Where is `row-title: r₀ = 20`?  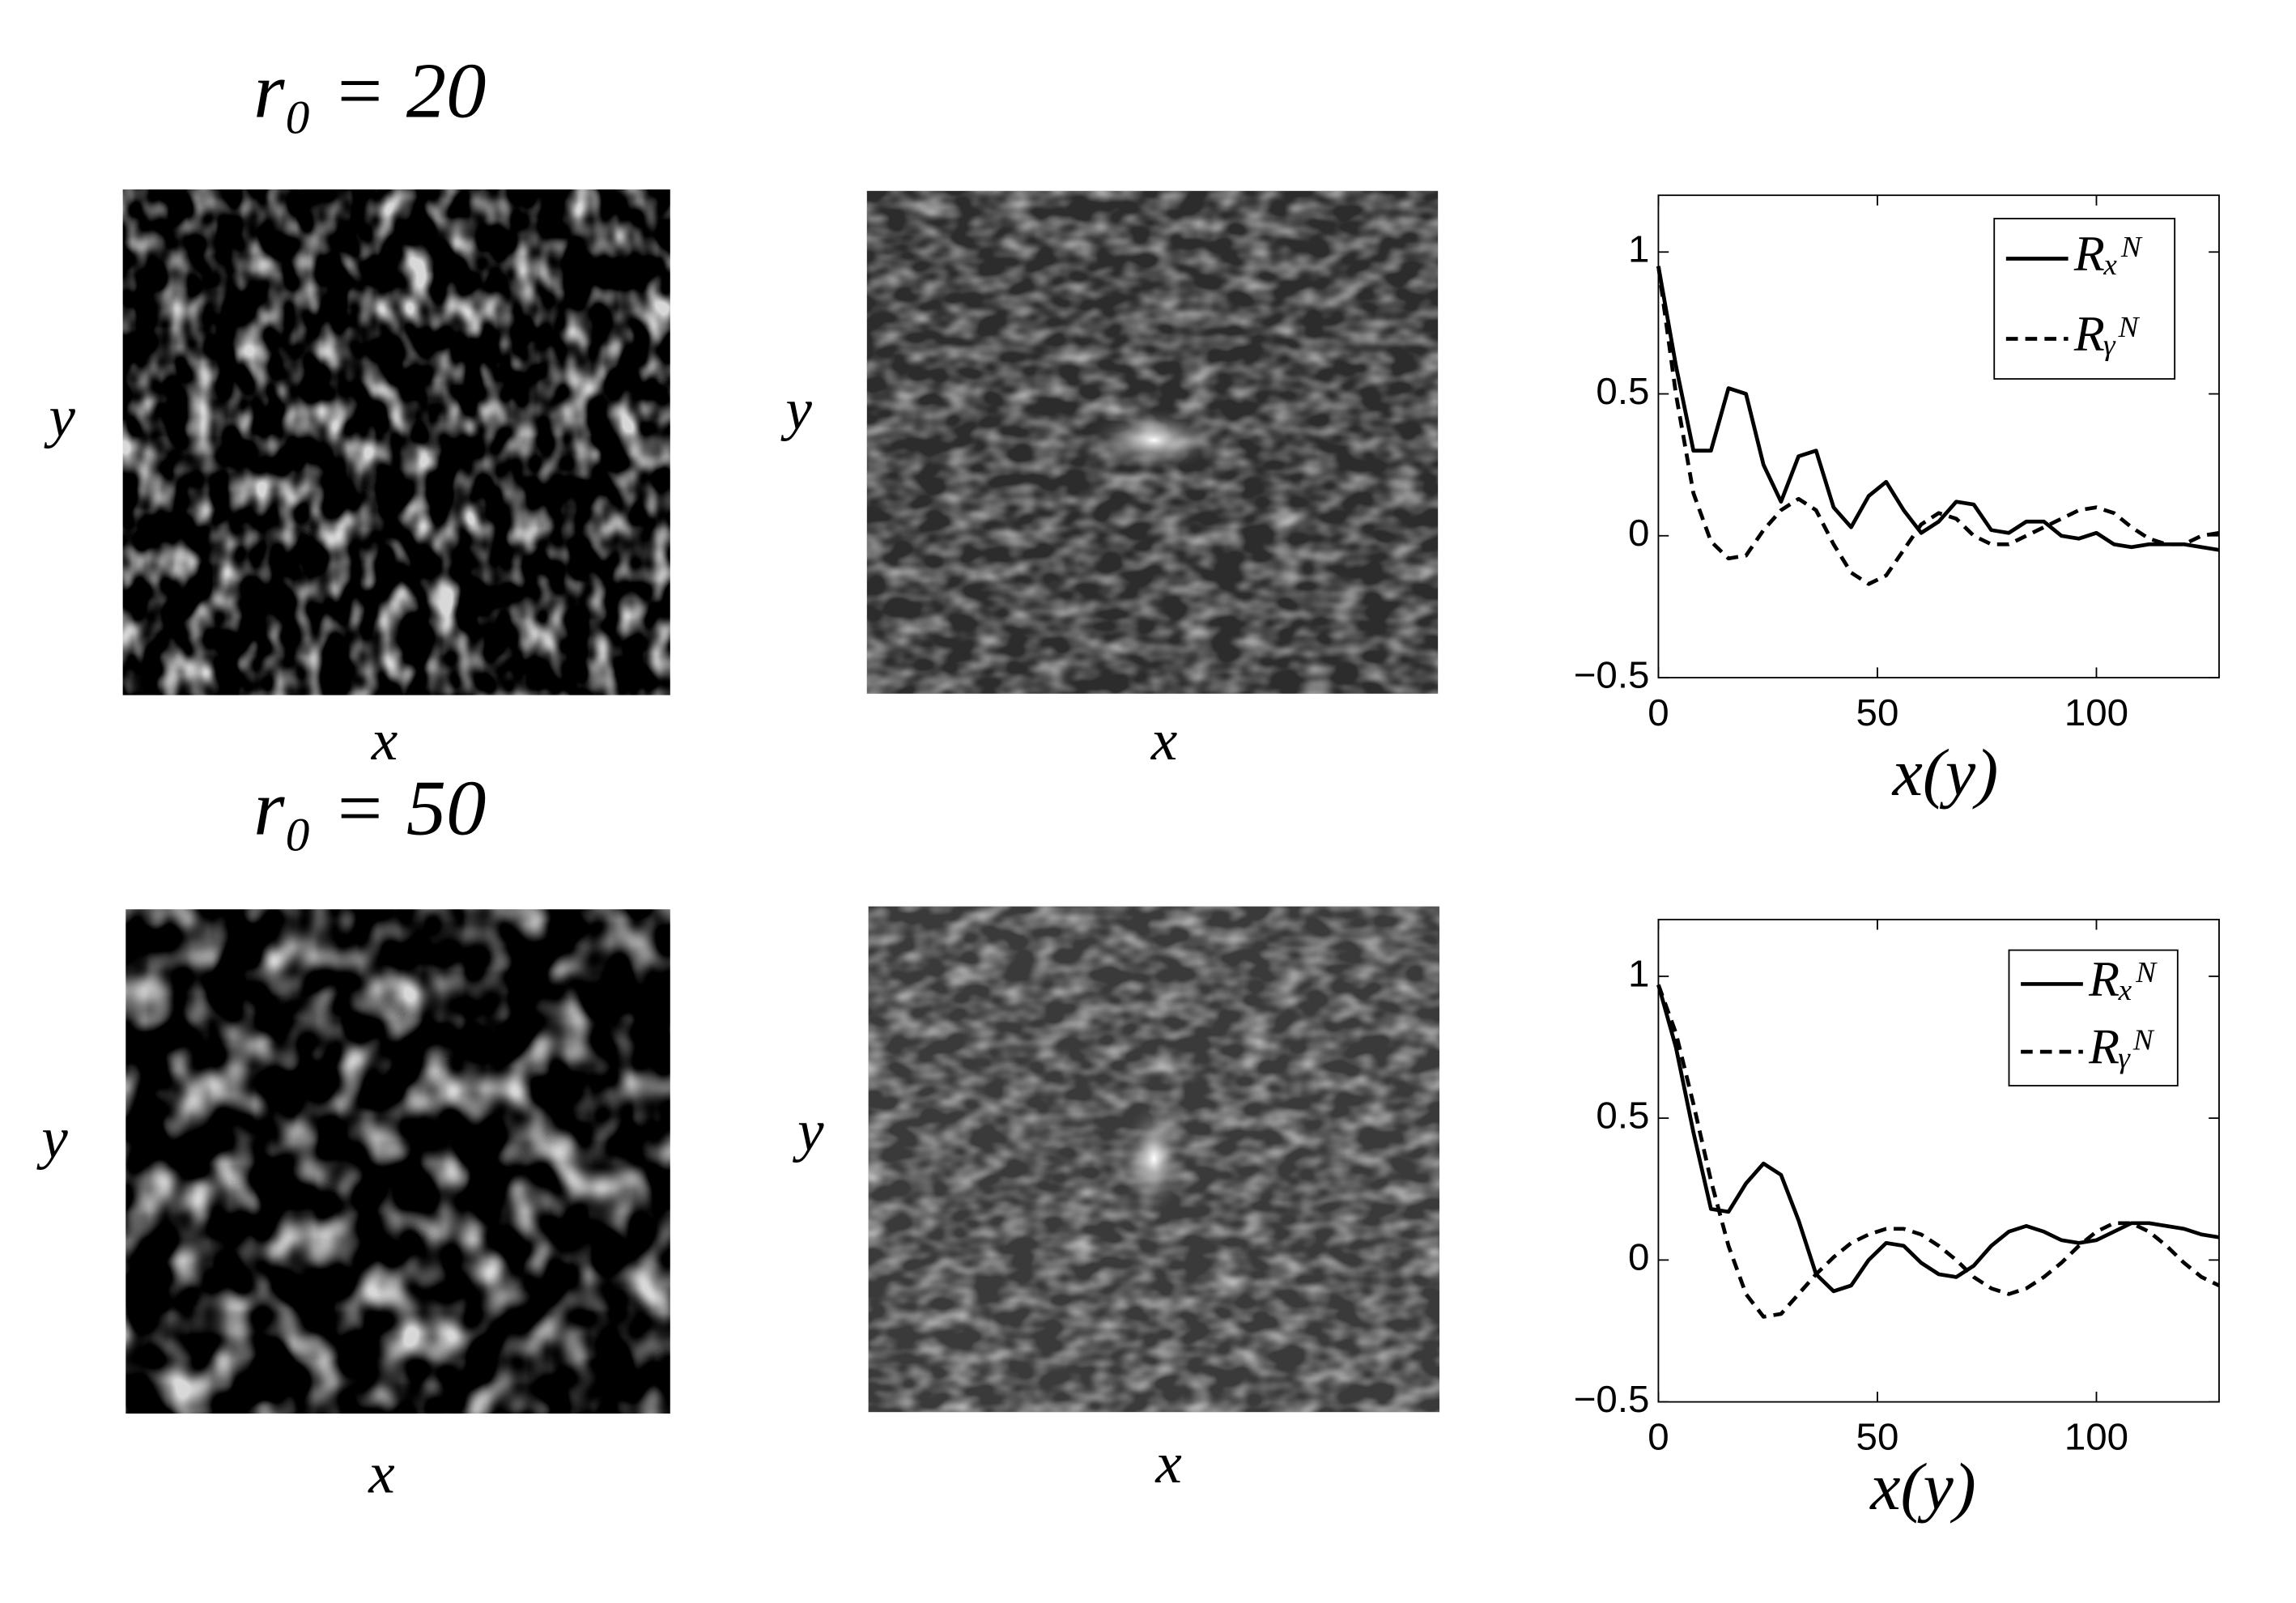 row-title: r₀ = 20 is located at coordinates (369, 91).